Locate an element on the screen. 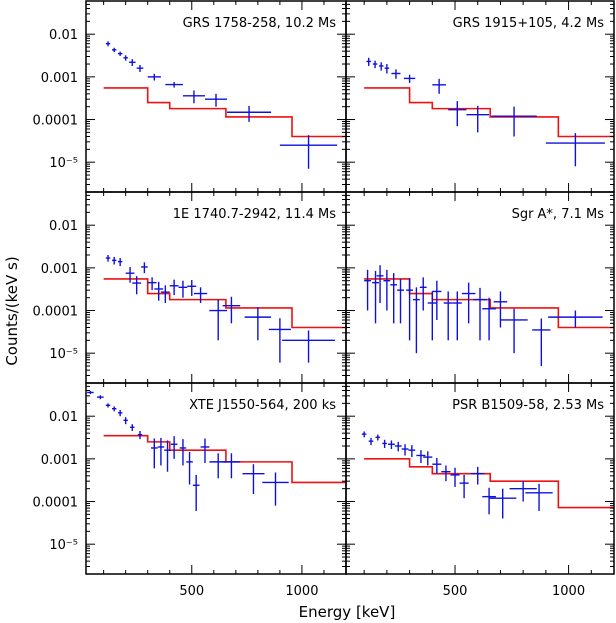 The image size is (616, 623). y-axis-label: Counts/(keV s) is located at coordinates (12, 310).